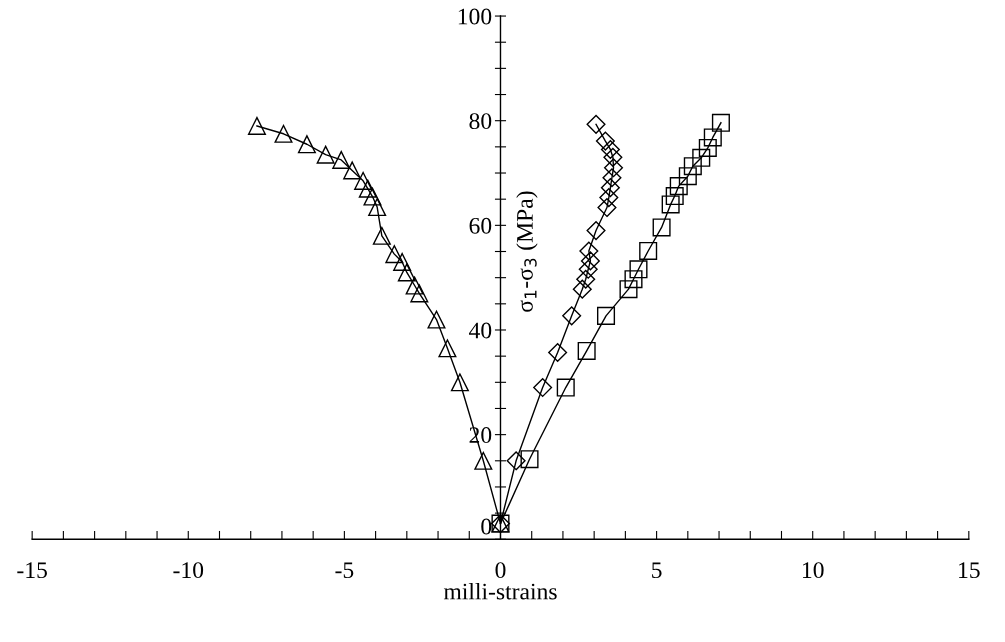 This screenshot has width=1005, height=642. What do you see at coordinates (475, 16) in the screenshot?
I see `y-tick-label: 100` at bounding box center [475, 16].